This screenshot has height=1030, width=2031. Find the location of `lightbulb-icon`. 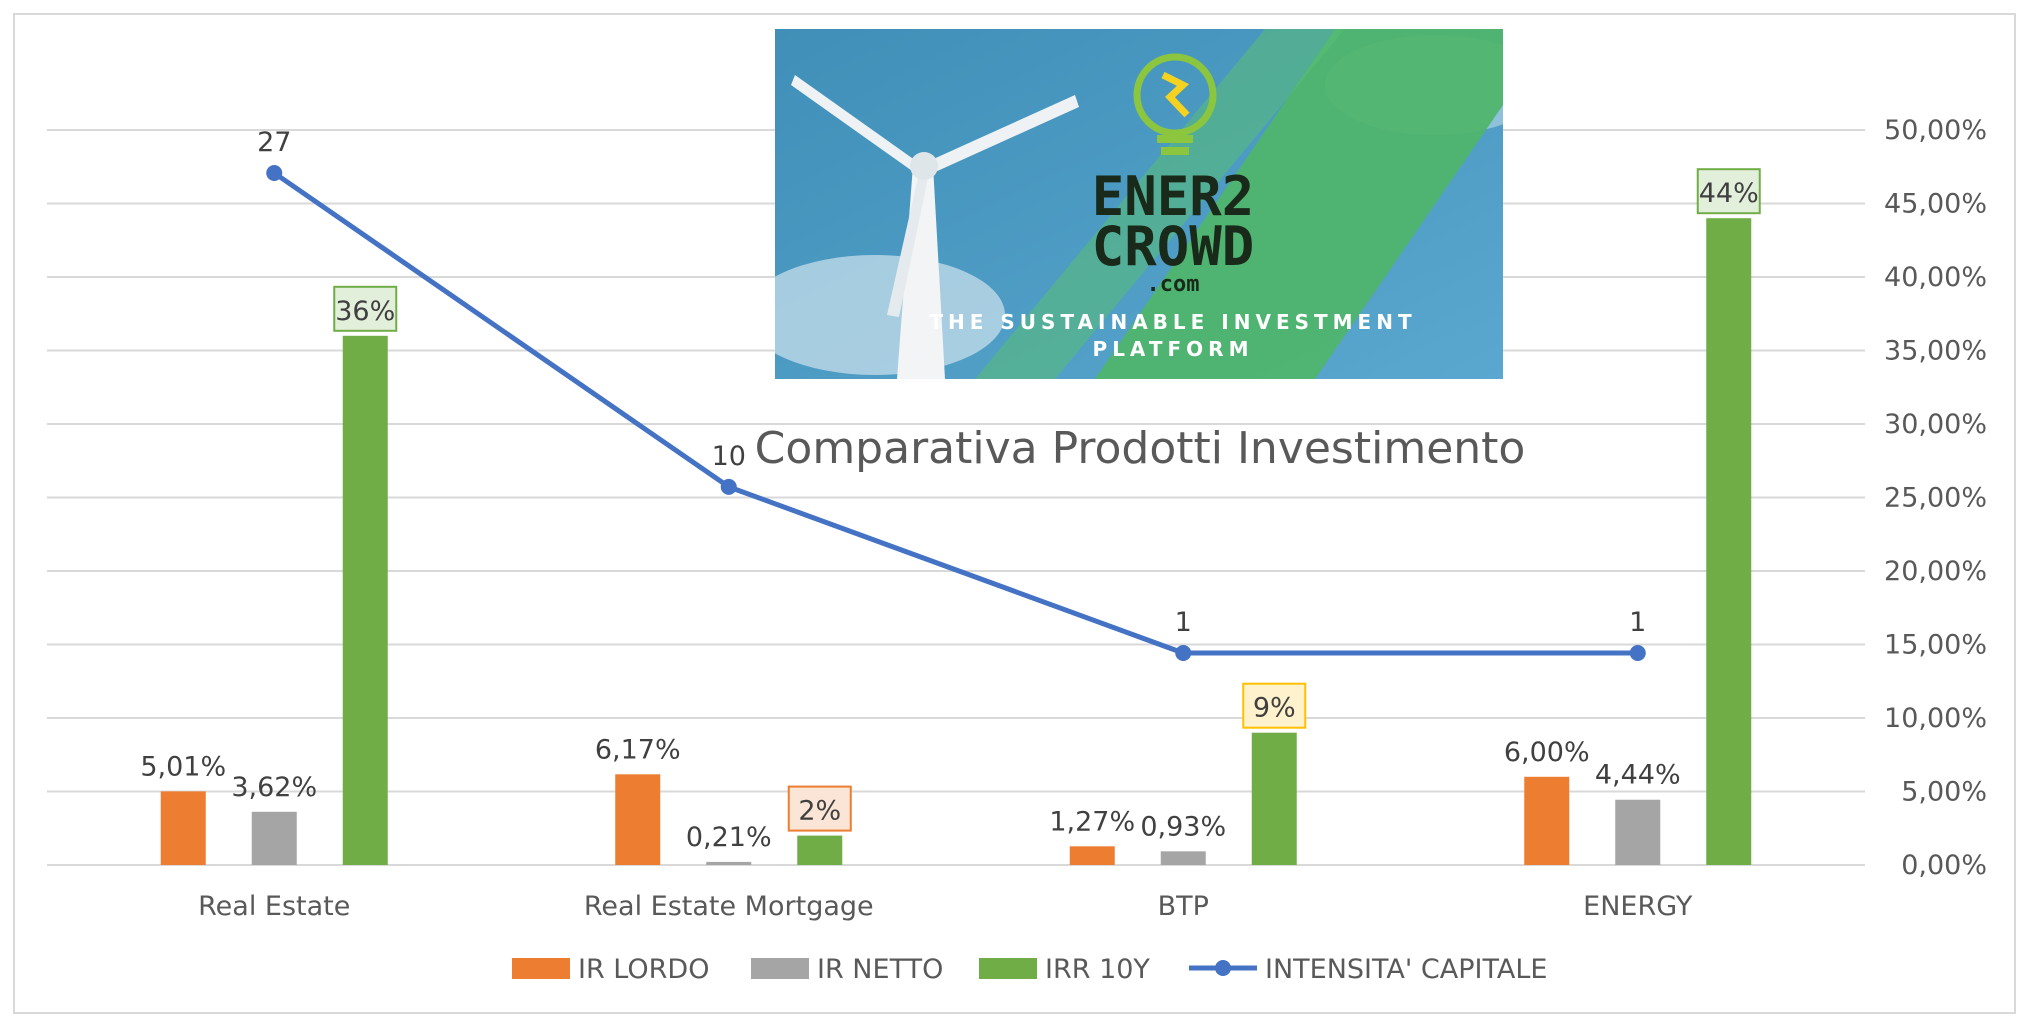

lightbulb-icon is located at coordinates (1175, 104).